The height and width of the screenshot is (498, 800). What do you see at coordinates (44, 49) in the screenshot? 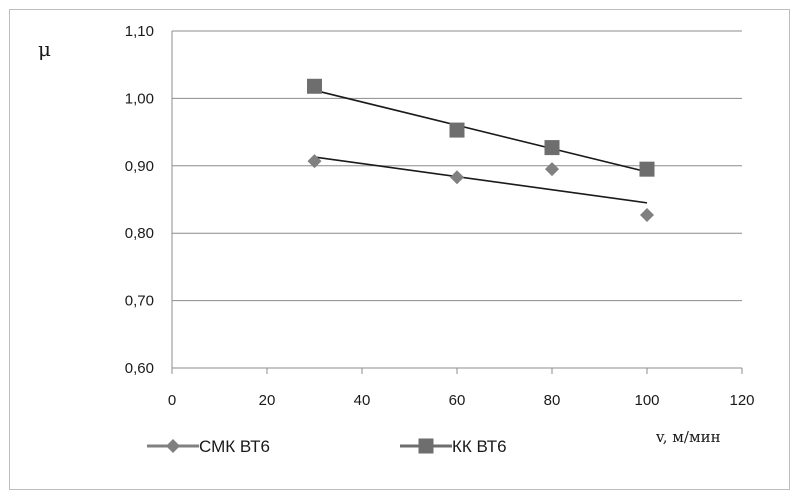
I see `y-axis-label: μ` at bounding box center [44, 49].